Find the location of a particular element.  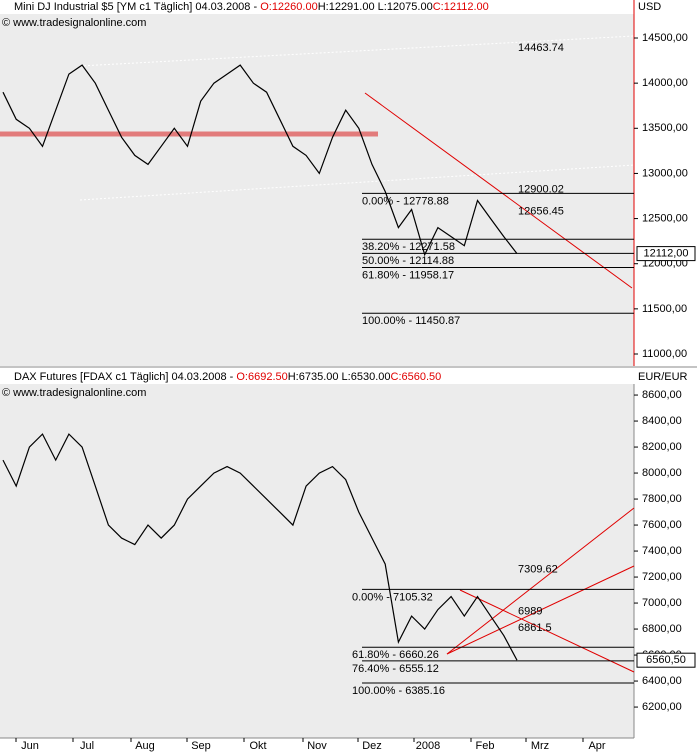

y-tick-label: 13500,00 is located at coordinates (665, 128).